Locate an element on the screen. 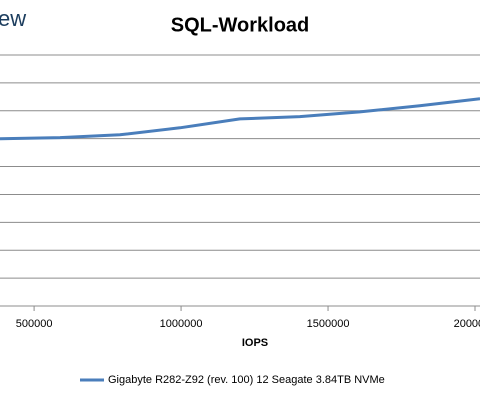  chart-title: SQL-Workload is located at coordinates (240, 25).